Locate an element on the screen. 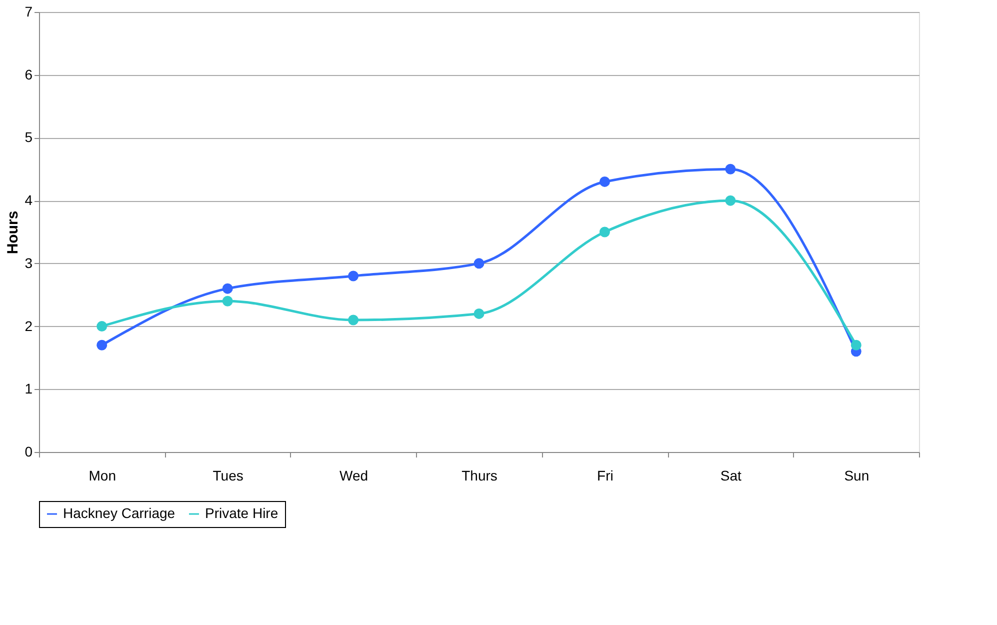 The height and width of the screenshot is (625, 997). y-axis-title: Hours is located at coordinates (13, 232).